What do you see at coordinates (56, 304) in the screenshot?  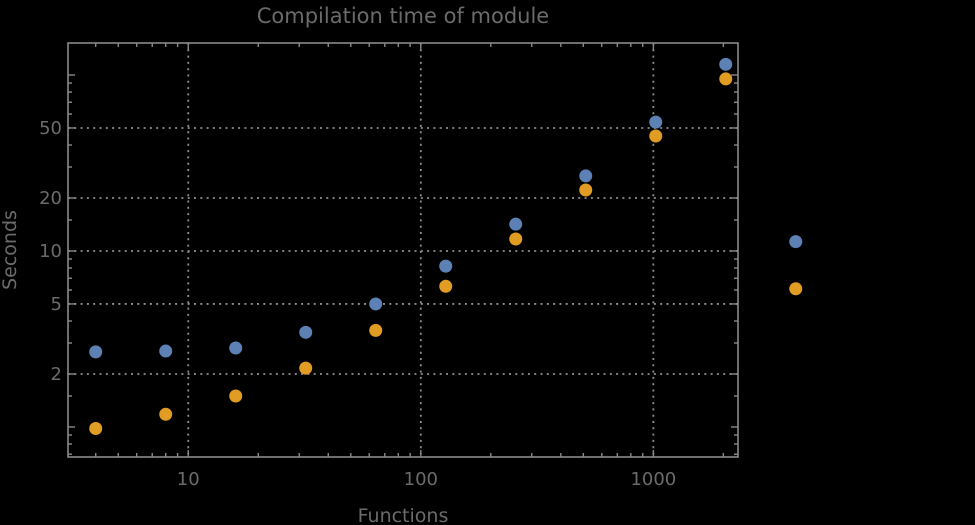 I see `y-tick-label: 5` at bounding box center [56, 304].